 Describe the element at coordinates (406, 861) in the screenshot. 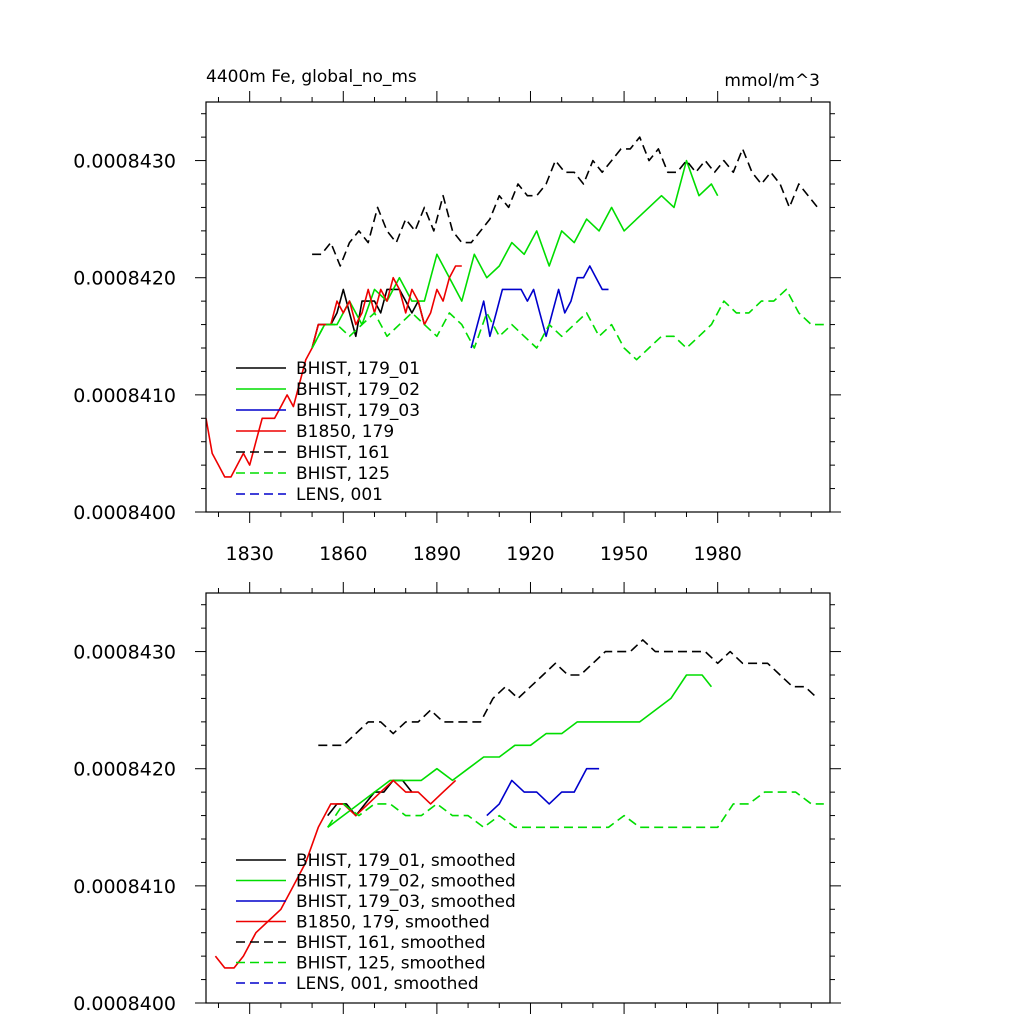

I see `legend-label: BHIST, 179_01, smoothed` at that location.